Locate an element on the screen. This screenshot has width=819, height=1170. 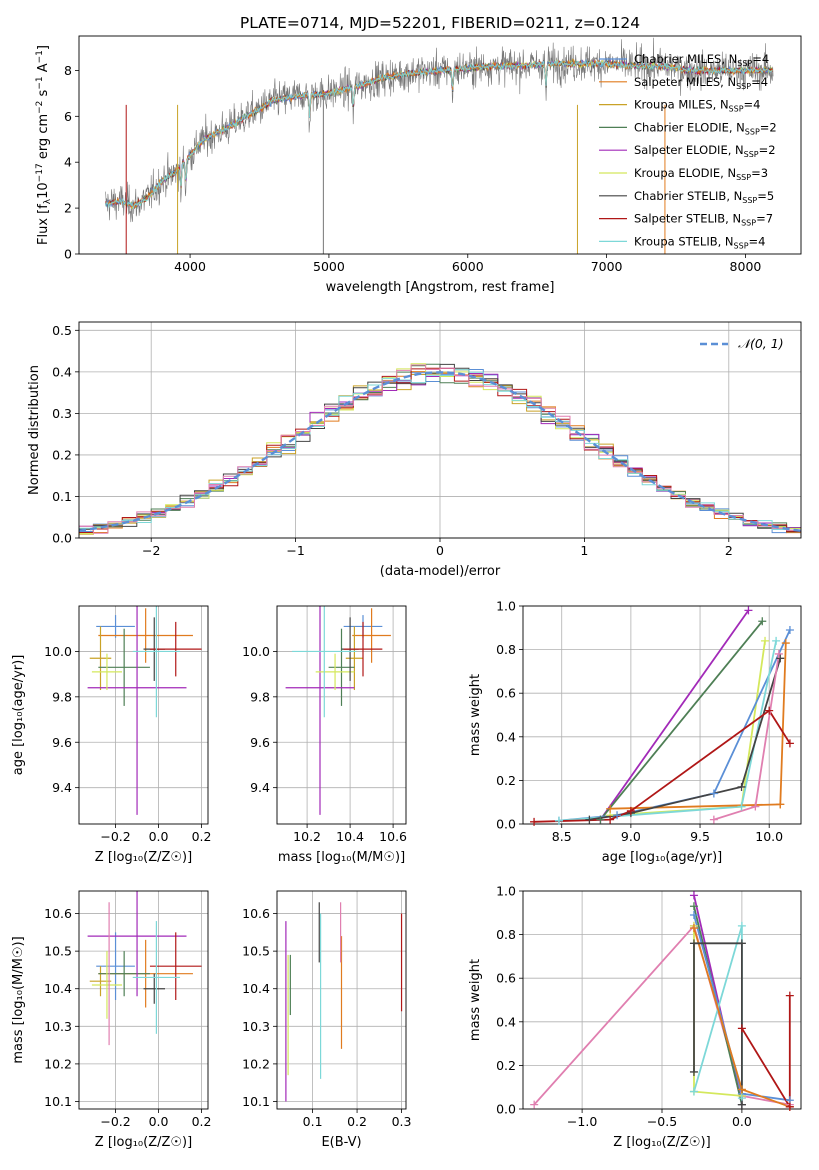
spectrum-y-axis-label-part: −2 is located at coordinates (40, 107).